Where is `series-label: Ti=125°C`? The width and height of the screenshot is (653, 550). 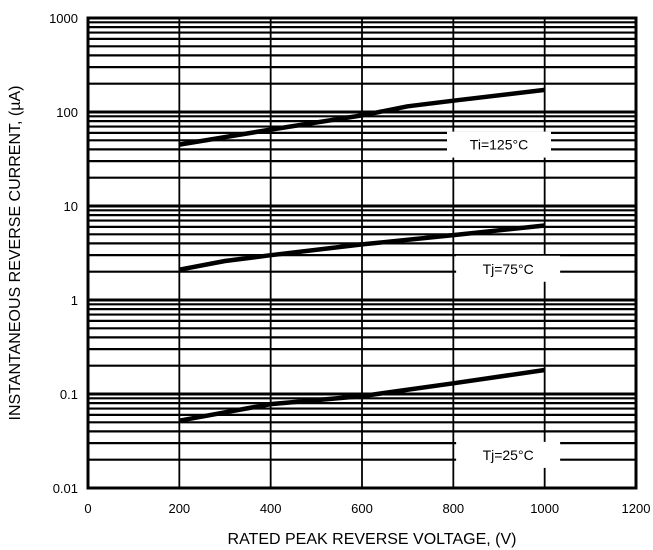
series-label: Ti=125°C is located at coordinates (499, 145).